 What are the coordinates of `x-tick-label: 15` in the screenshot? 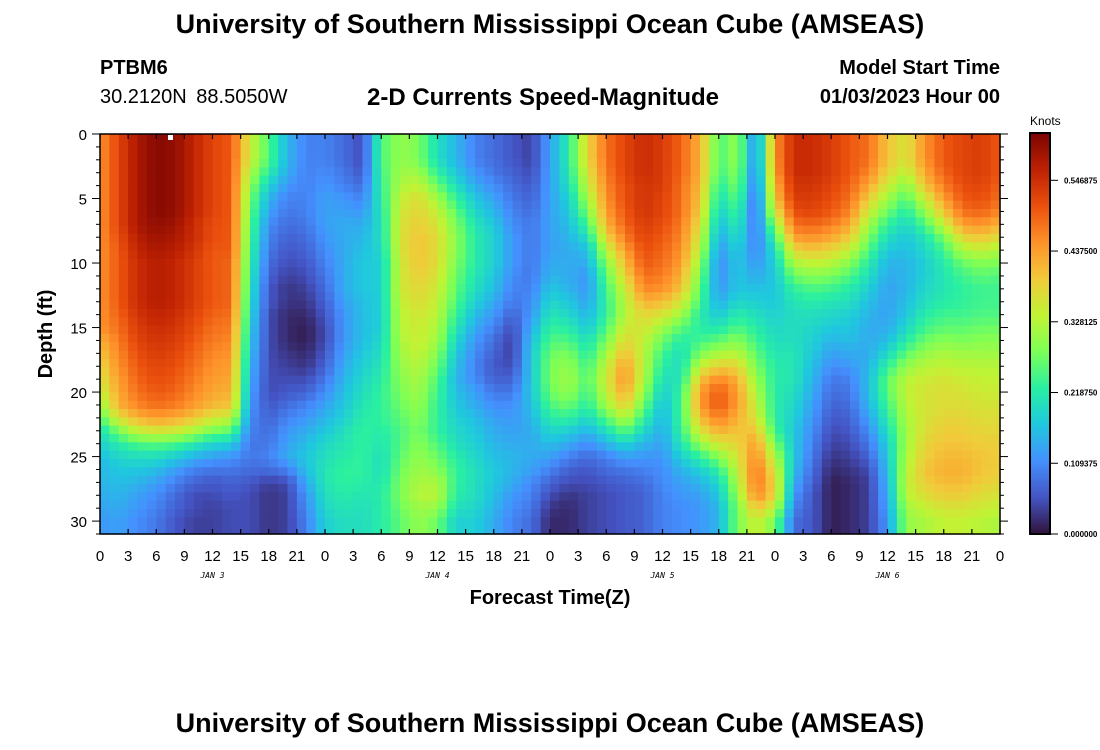 It's located at (240, 556).